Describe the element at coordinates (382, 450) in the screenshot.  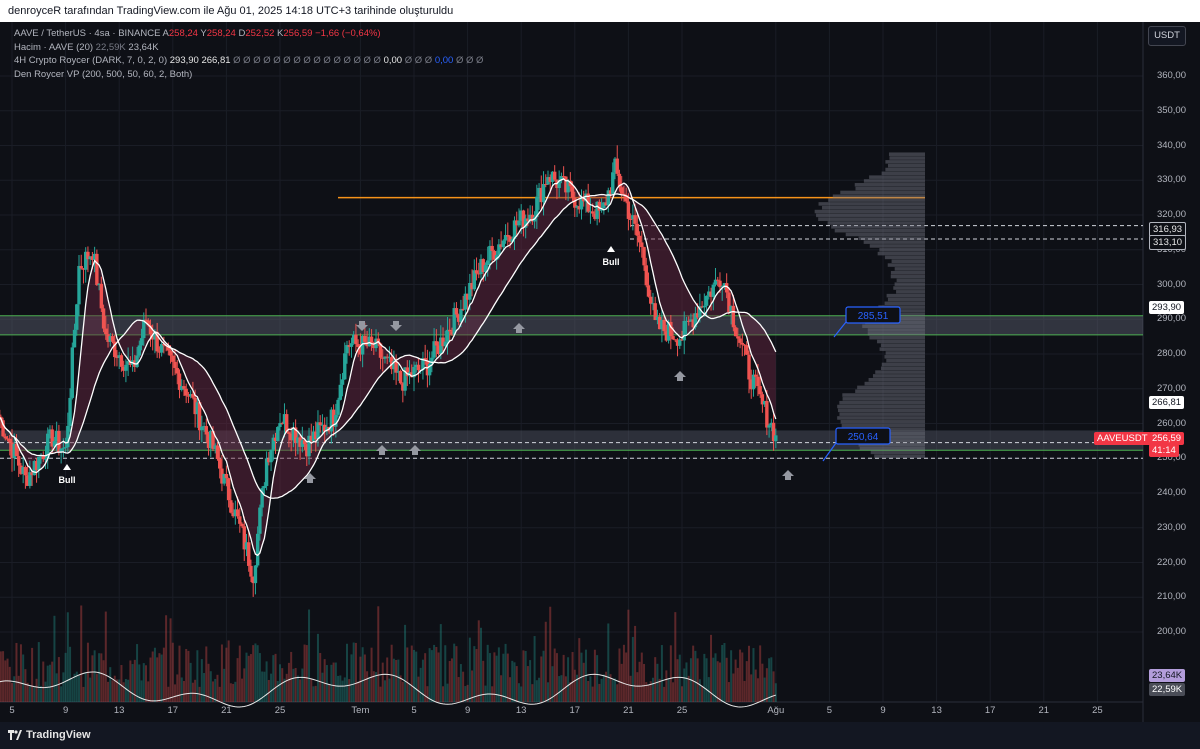
I see `arrow-up-icon` at that location.